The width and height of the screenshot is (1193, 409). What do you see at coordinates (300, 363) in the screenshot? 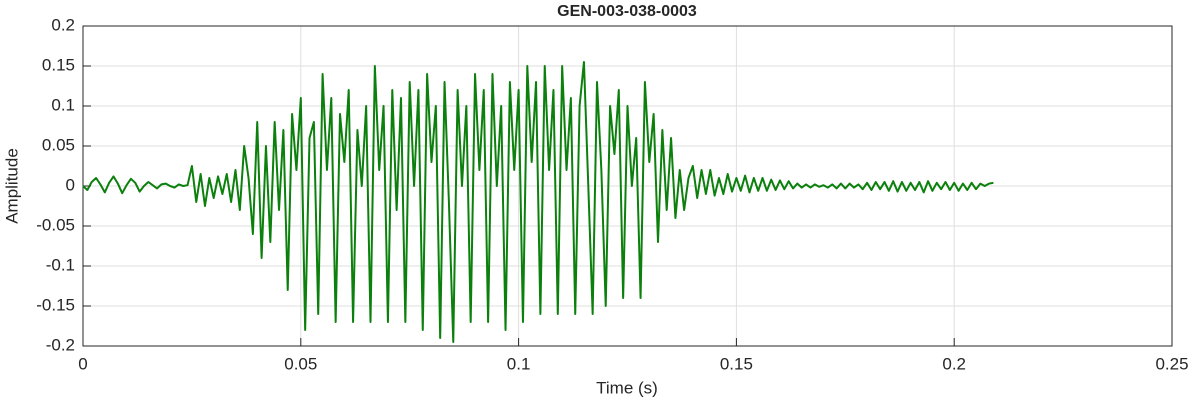
I see `x-tick-label: 0.05` at bounding box center [300, 363].